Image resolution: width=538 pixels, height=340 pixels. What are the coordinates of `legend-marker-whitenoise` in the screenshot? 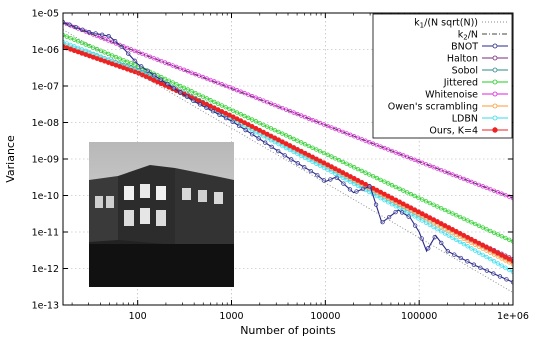 It's located at (495, 94).